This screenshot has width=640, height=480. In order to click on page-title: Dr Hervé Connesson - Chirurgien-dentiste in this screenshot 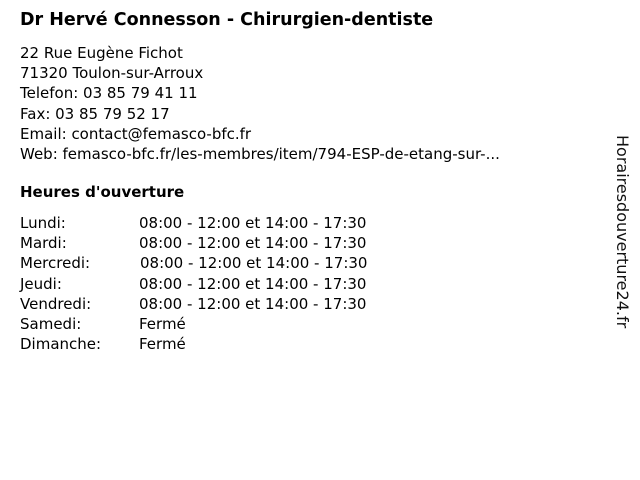, I will do `click(227, 20)`.